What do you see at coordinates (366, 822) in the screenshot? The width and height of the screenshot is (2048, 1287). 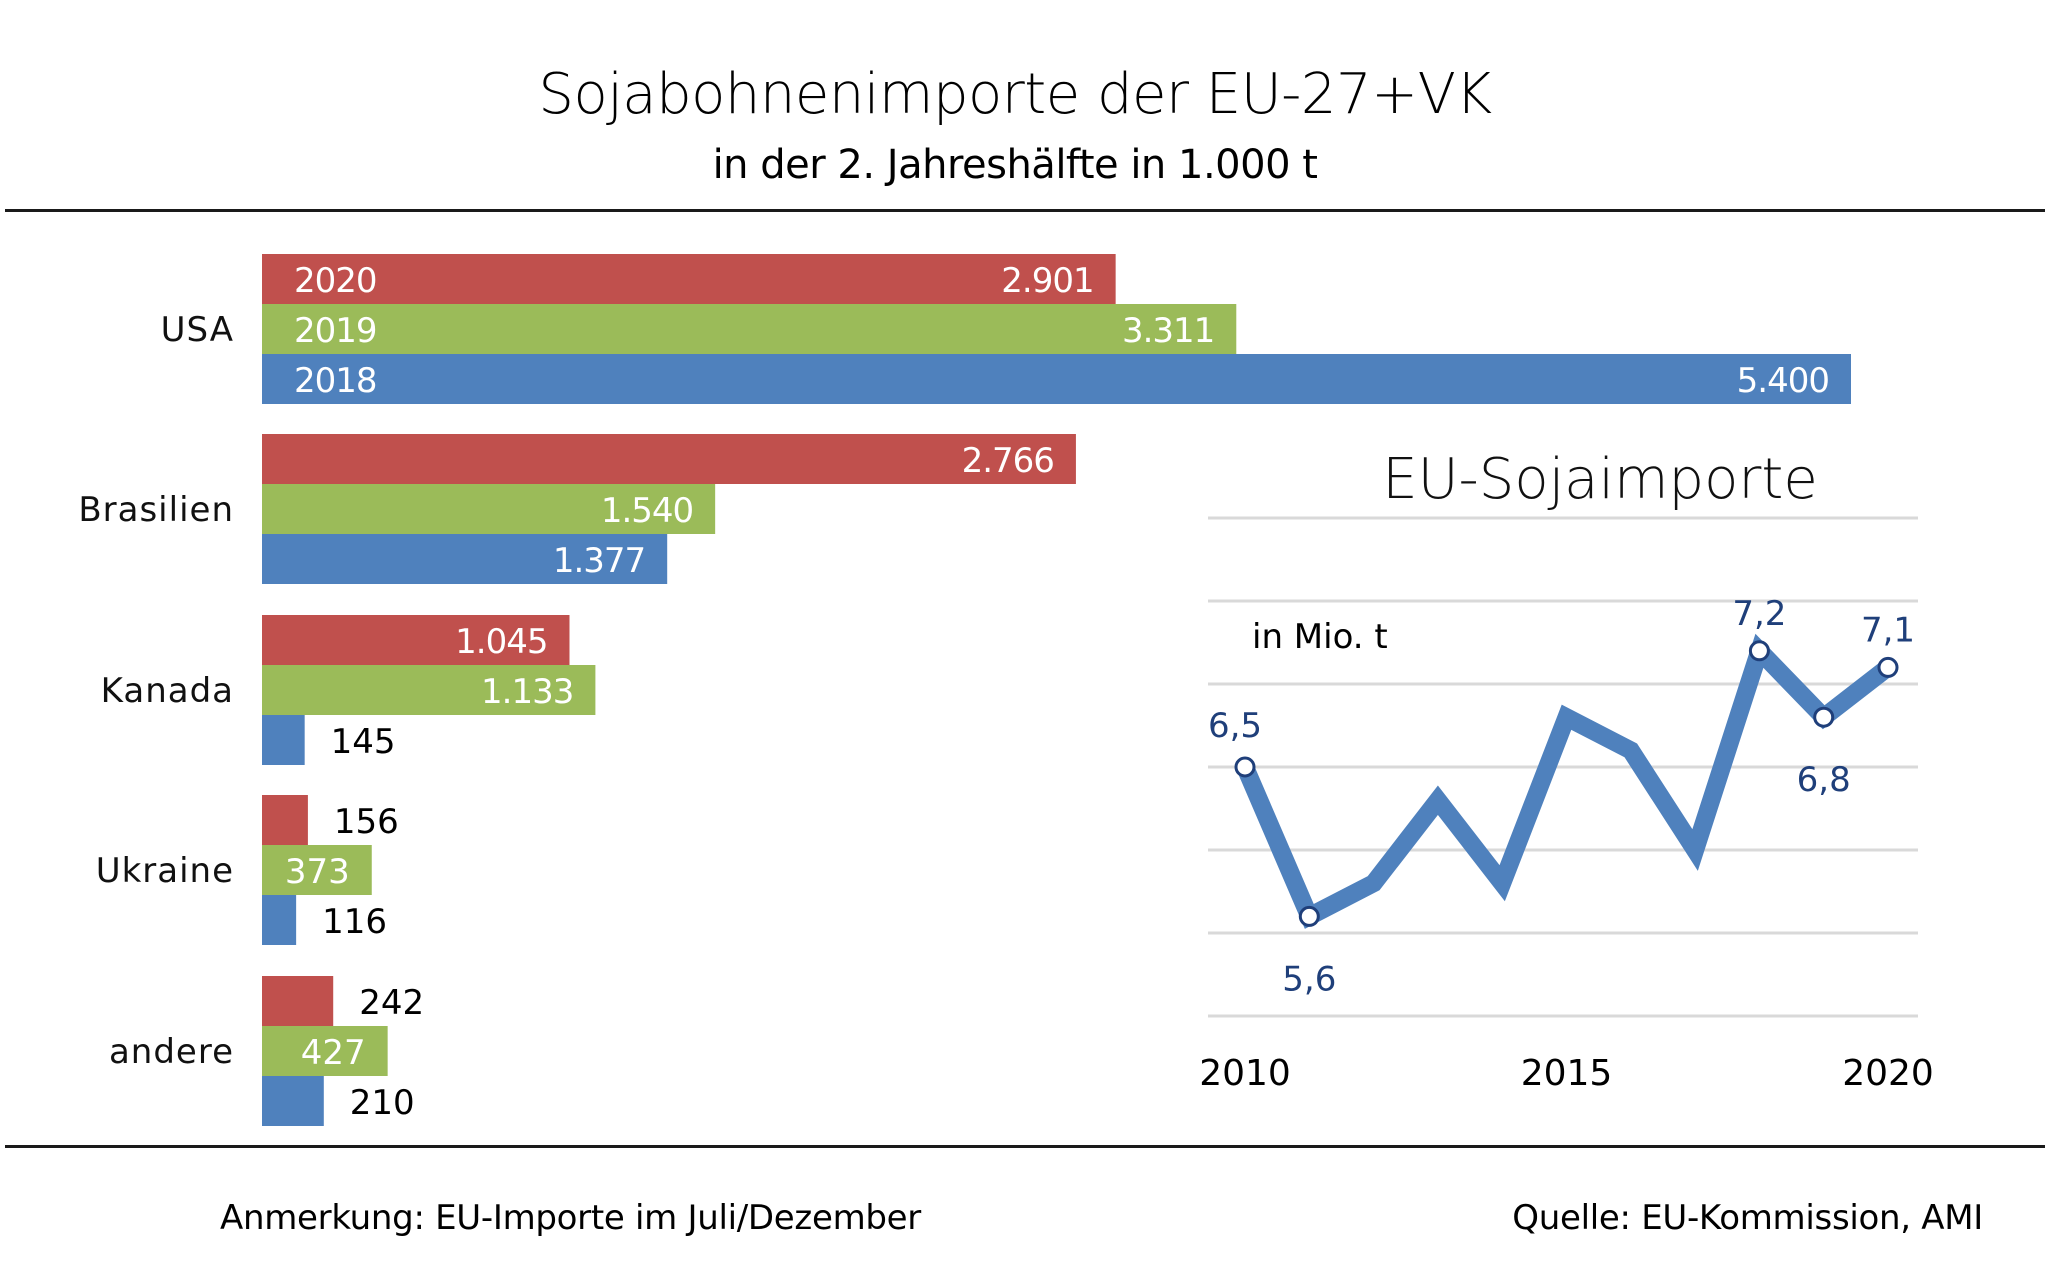 I see `data-label-ukraine-2020: 156` at bounding box center [366, 822].